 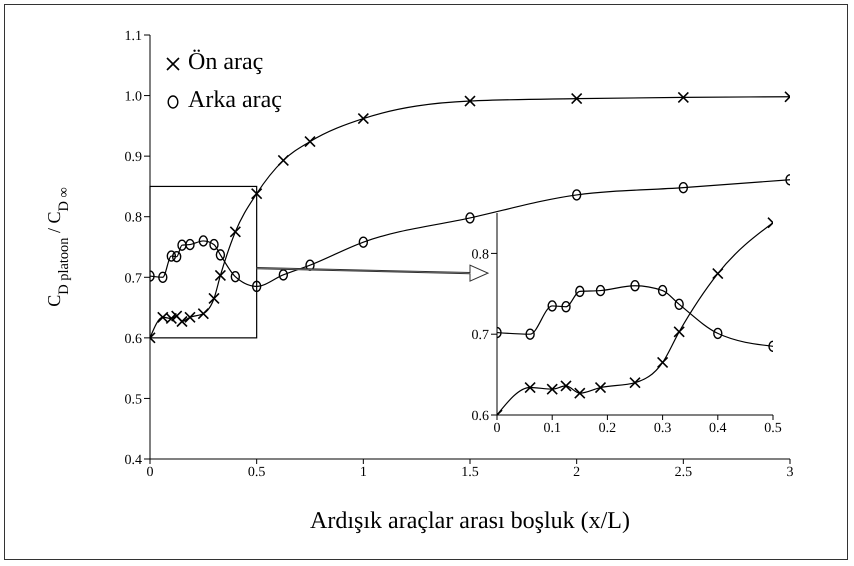 What do you see at coordinates (470, 472) in the screenshot?
I see `x-tick-label: 1.5` at bounding box center [470, 472].